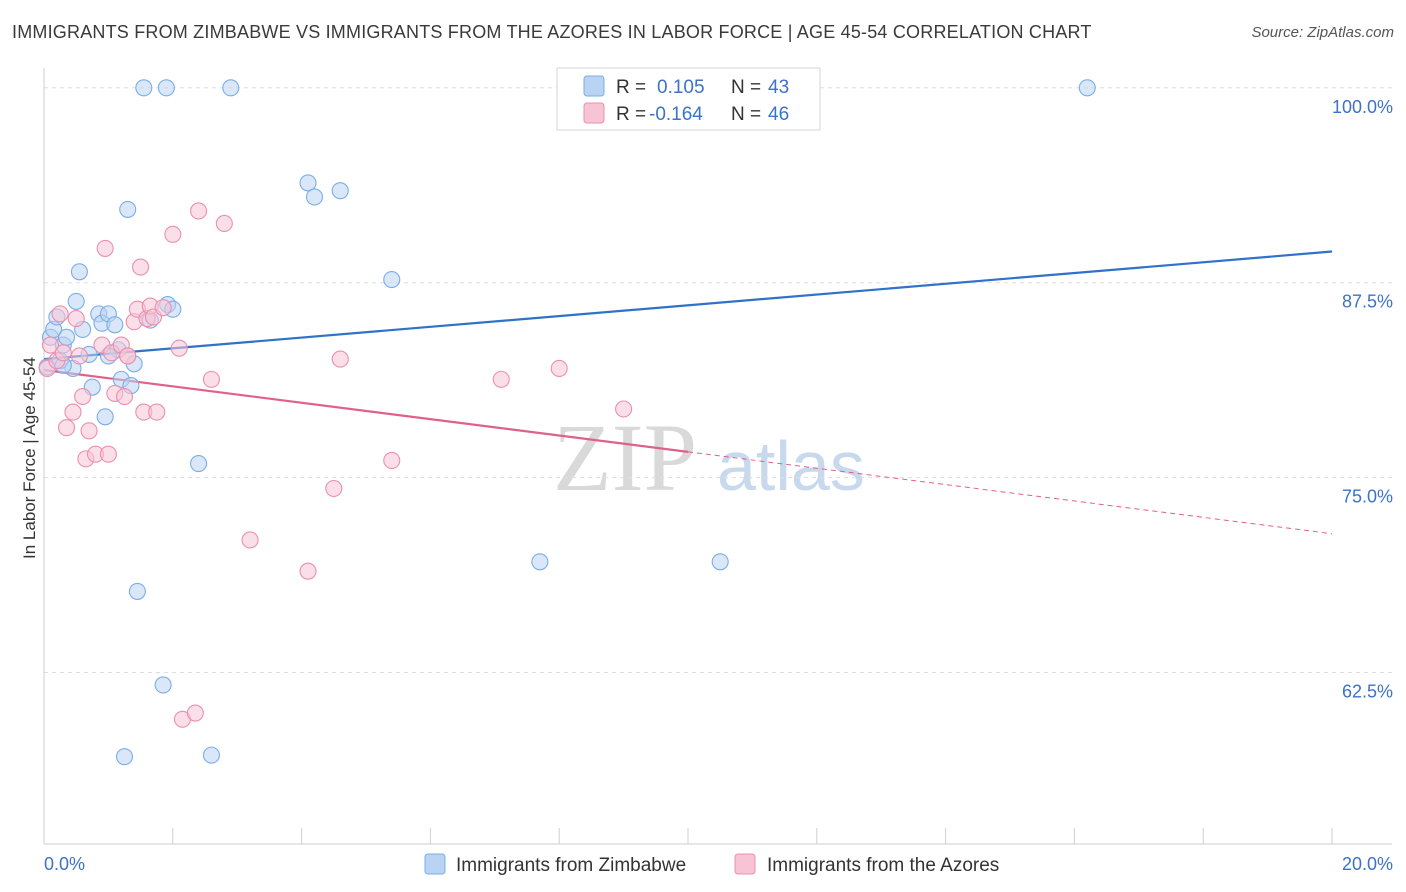  What do you see at coordinates (745, 864) in the screenshot?
I see `bottom-legend-swatch-azores` at bounding box center [745, 864].